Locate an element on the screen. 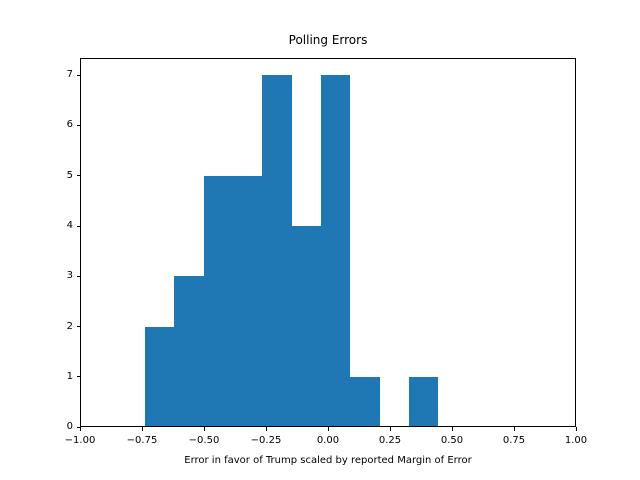 This screenshot has height=480, width=640. chart-title: Polling Errors is located at coordinates (328, 40).